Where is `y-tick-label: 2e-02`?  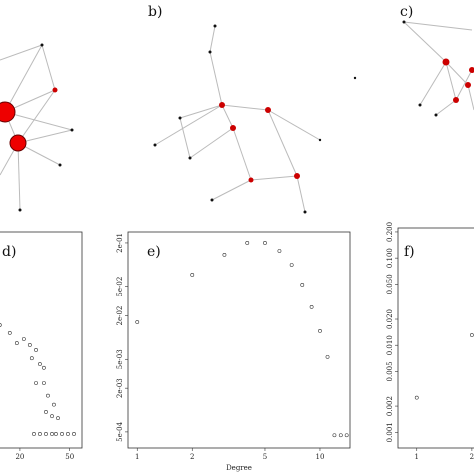
y-tick-label: 2e-02 is located at coordinates (120, 316).